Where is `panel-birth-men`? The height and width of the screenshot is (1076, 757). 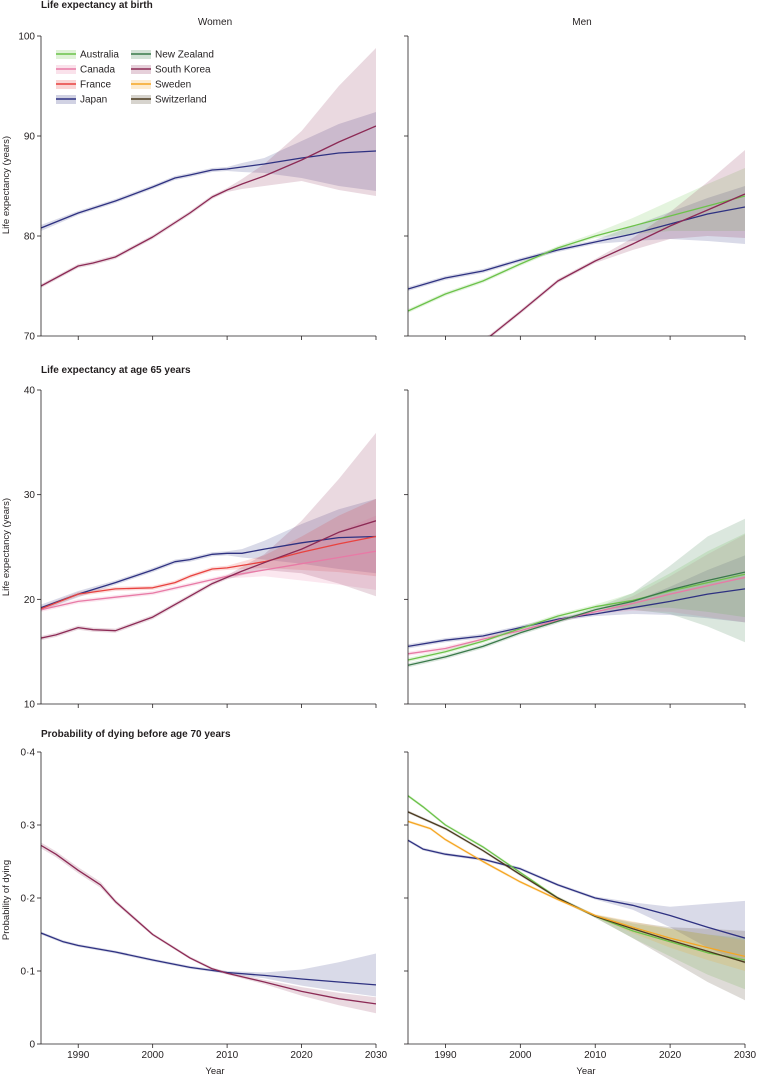
panel-birth-men is located at coordinates (575, 187).